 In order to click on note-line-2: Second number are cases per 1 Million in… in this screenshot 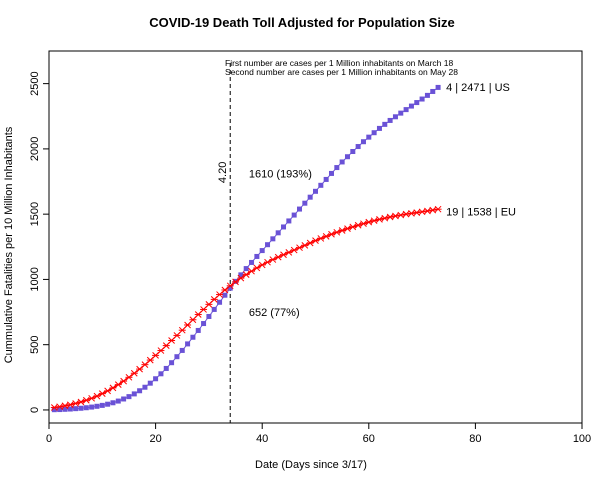, I will do `click(341, 72)`.